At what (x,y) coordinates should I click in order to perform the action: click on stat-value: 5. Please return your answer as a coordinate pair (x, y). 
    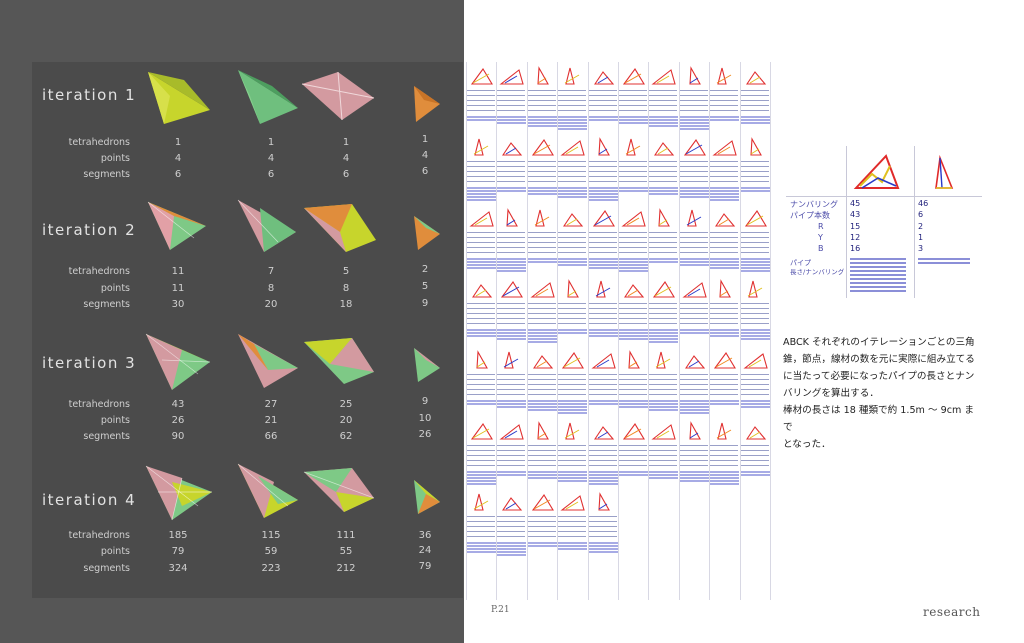
    Looking at the image, I should click on (425, 286).